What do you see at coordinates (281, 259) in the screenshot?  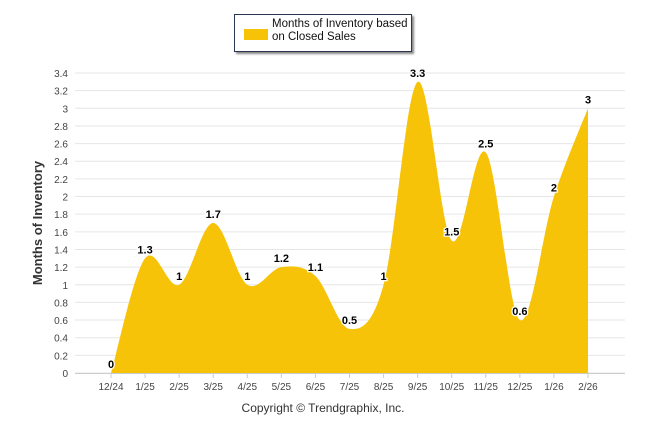 I see `data-label: 1.2` at bounding box center [281, 259].